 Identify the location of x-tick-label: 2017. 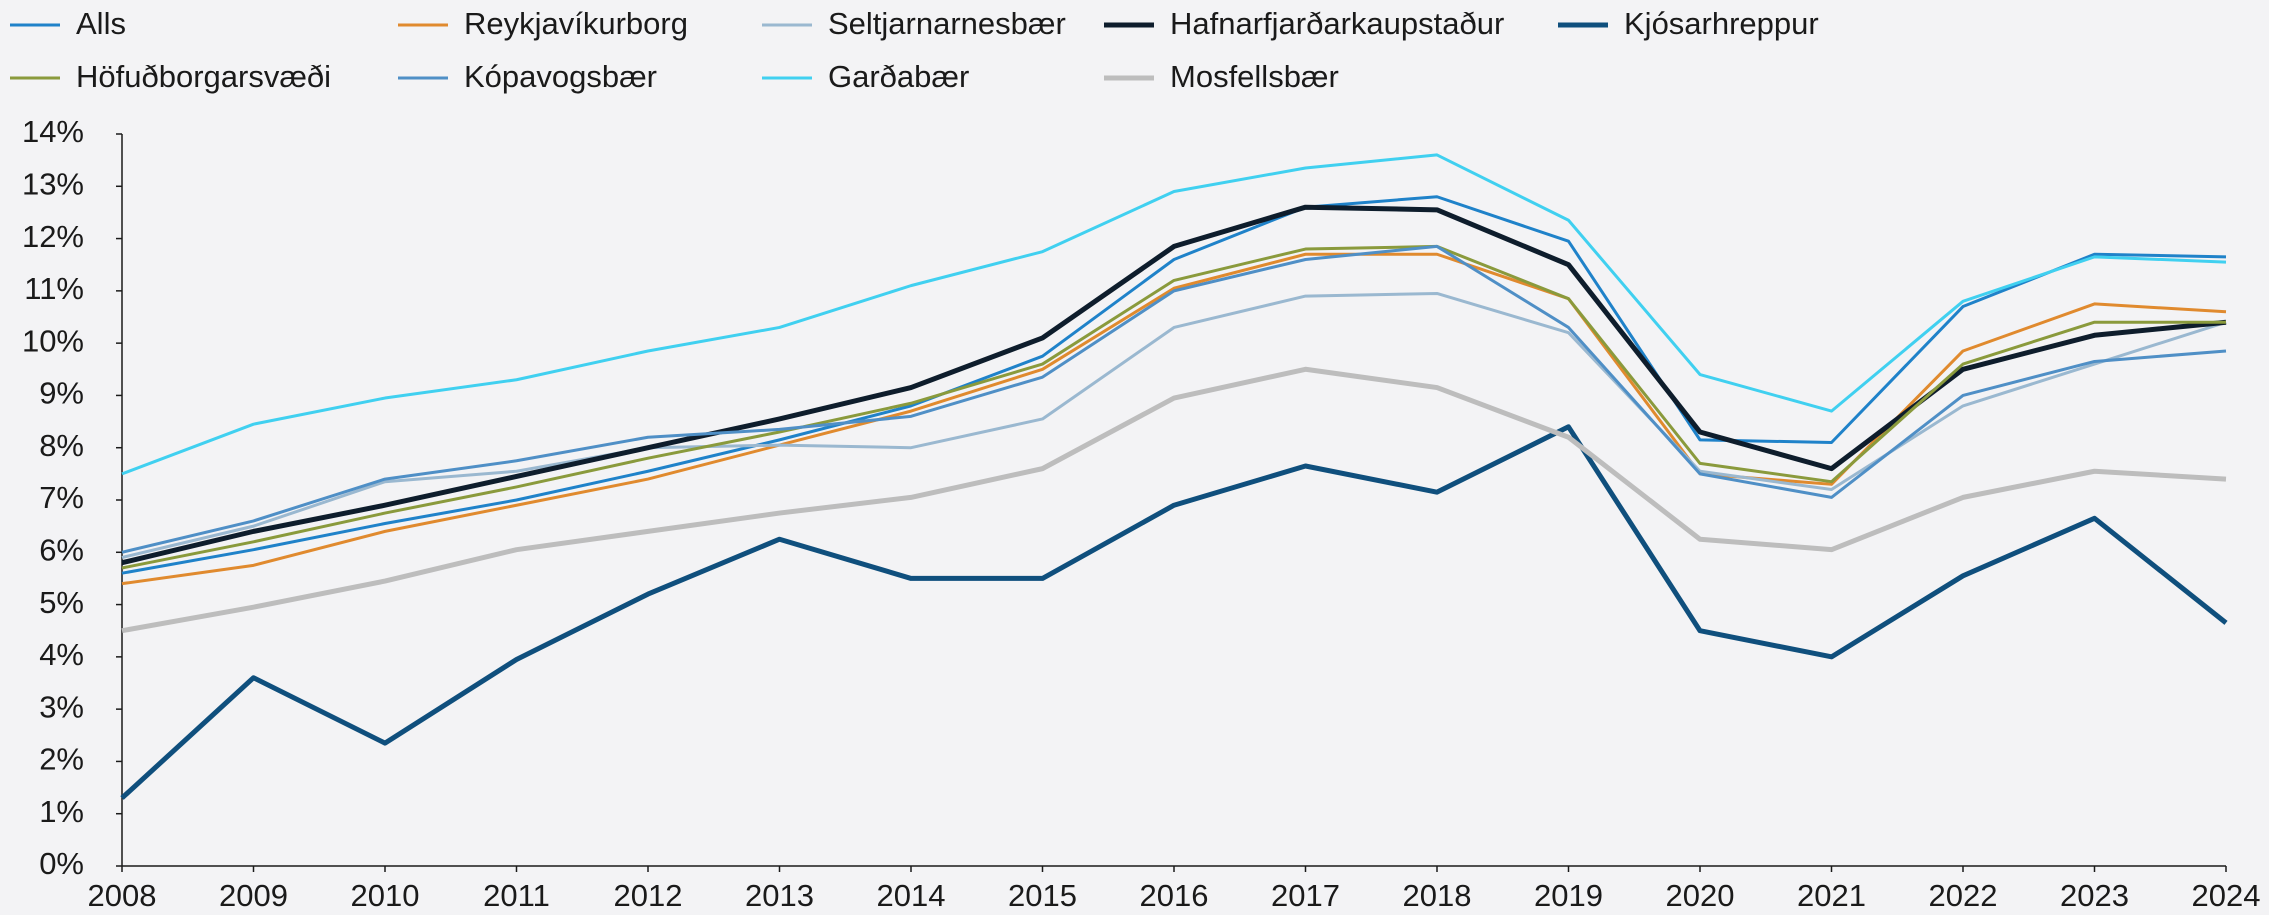
(1305, 895).